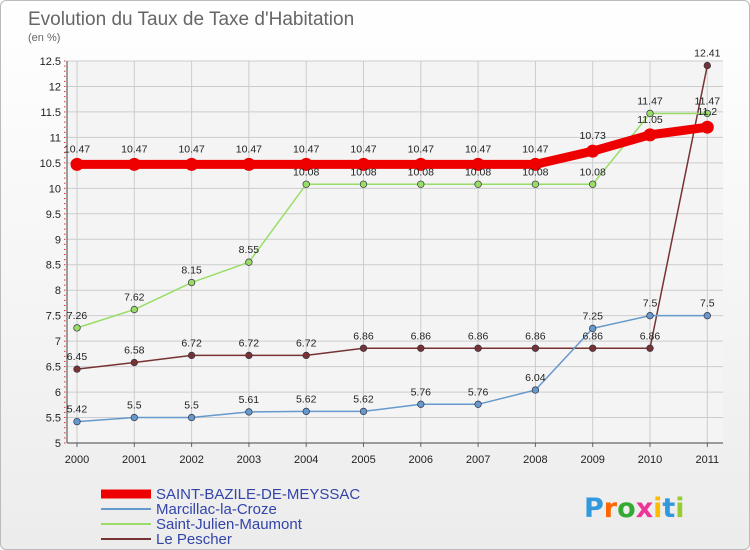 The height and width of the screenshot is (550, 750). Describe the element at coordinates (53, 419) in the screenshot. I see `y-tick-label: 5.5` at that location.